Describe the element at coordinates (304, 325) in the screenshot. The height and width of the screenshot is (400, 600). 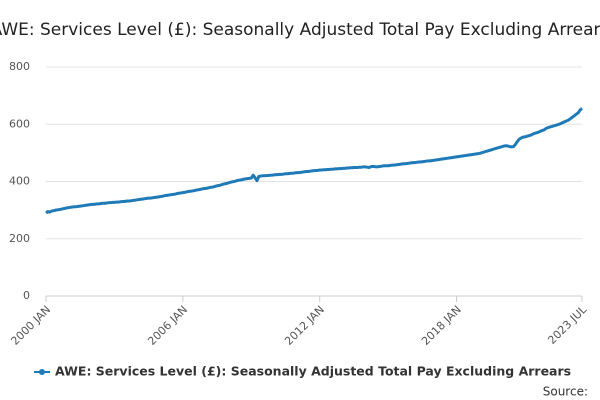
I see `x-tick-label: 2012 JAN` at that location.